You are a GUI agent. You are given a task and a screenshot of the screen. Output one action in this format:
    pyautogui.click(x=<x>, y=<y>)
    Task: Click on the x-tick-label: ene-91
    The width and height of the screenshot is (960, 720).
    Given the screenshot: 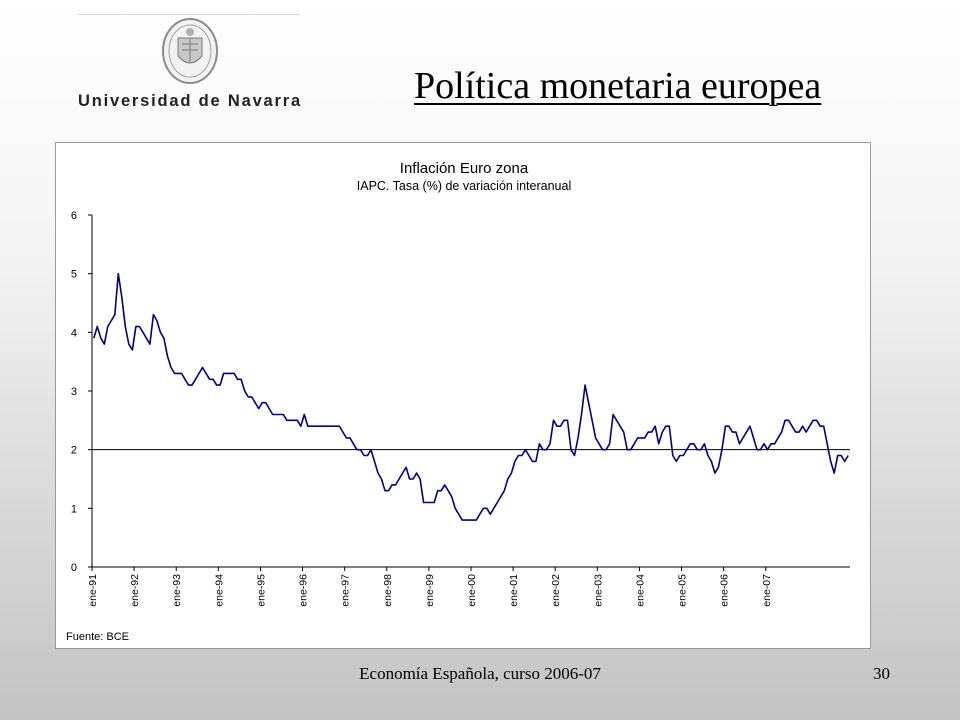 What is the action you would take?
    pyautogui.click(x=93, y=590)
    